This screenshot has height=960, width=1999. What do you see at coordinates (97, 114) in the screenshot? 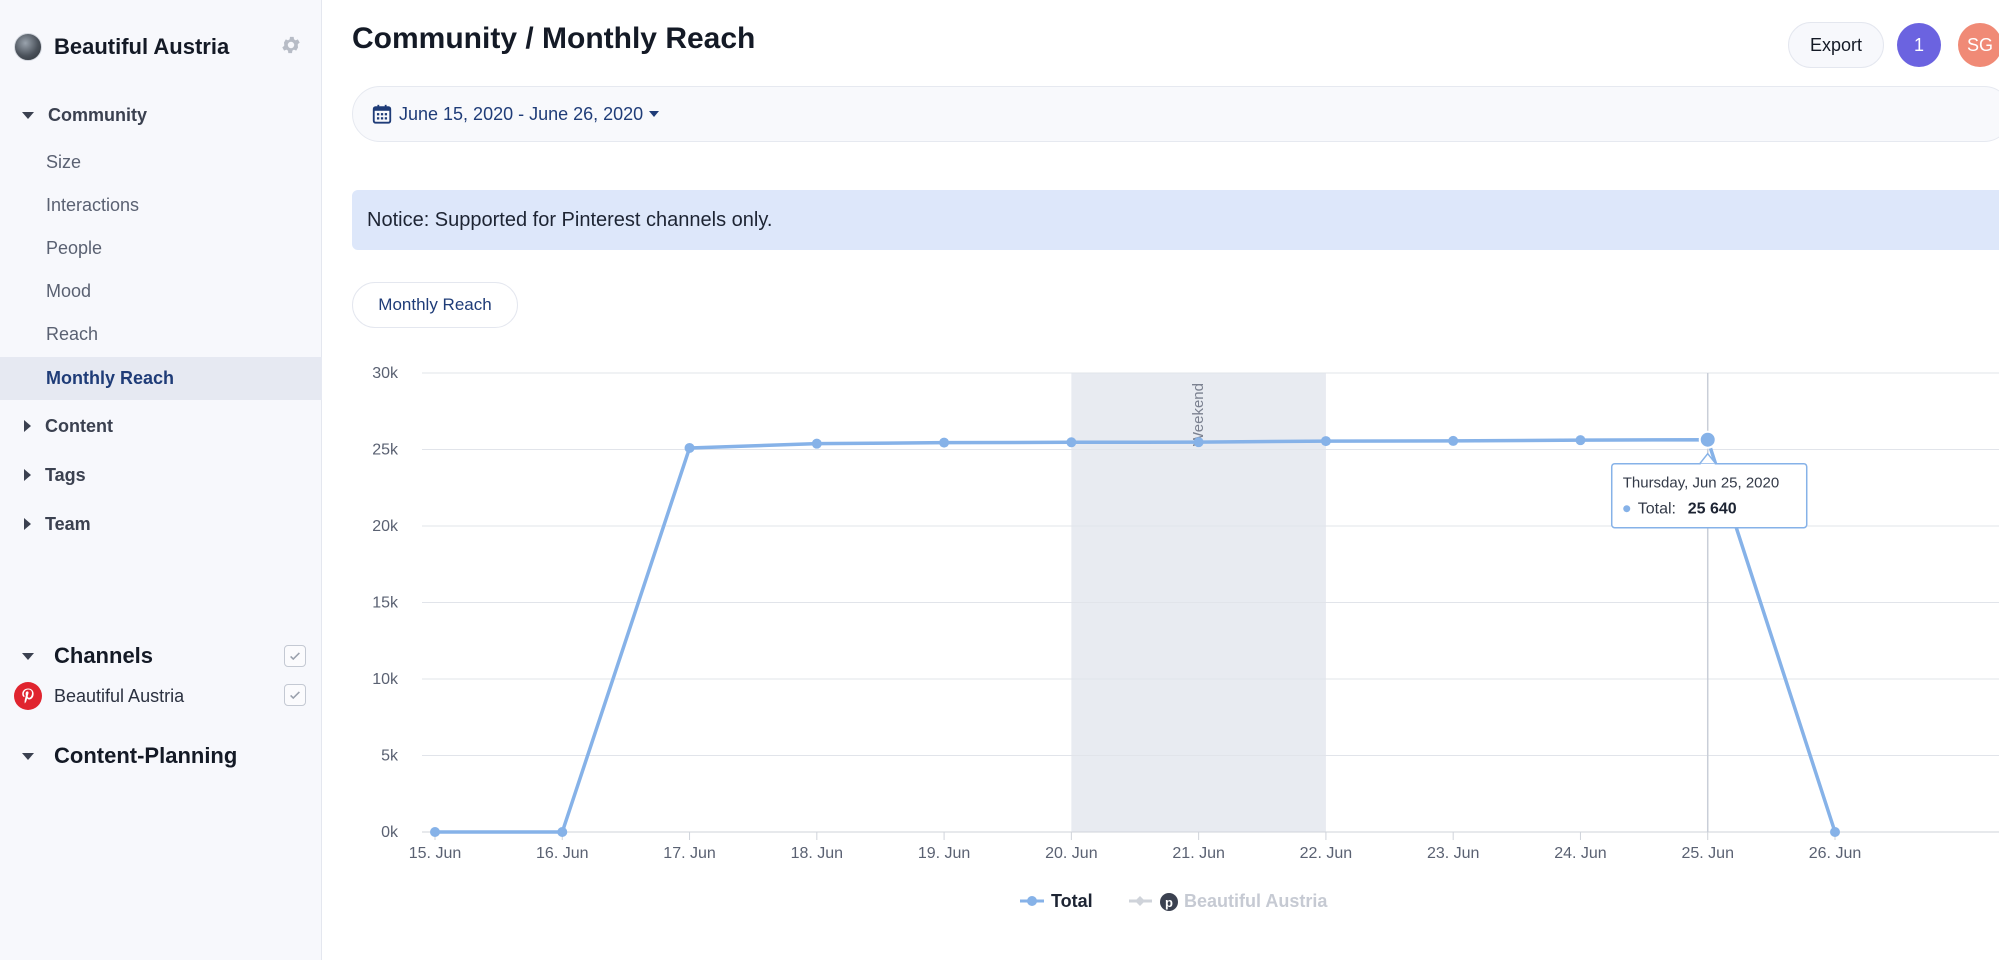
I see `nav-section-label: Community` at bounding box center [97, 114].